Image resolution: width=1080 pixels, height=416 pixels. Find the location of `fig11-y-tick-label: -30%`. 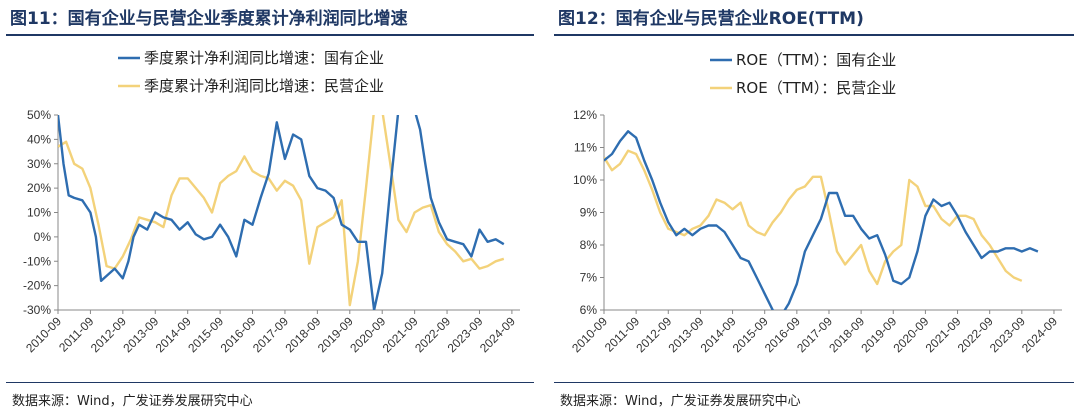

fig11-y-tick-label: -30% is located at coordinates (37, 310).